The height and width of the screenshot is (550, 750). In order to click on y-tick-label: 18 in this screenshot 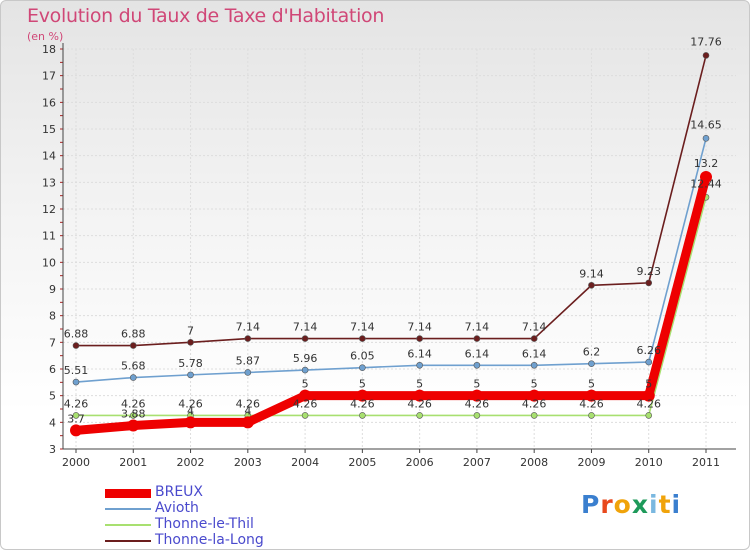, I will do `click(49, 49)`.